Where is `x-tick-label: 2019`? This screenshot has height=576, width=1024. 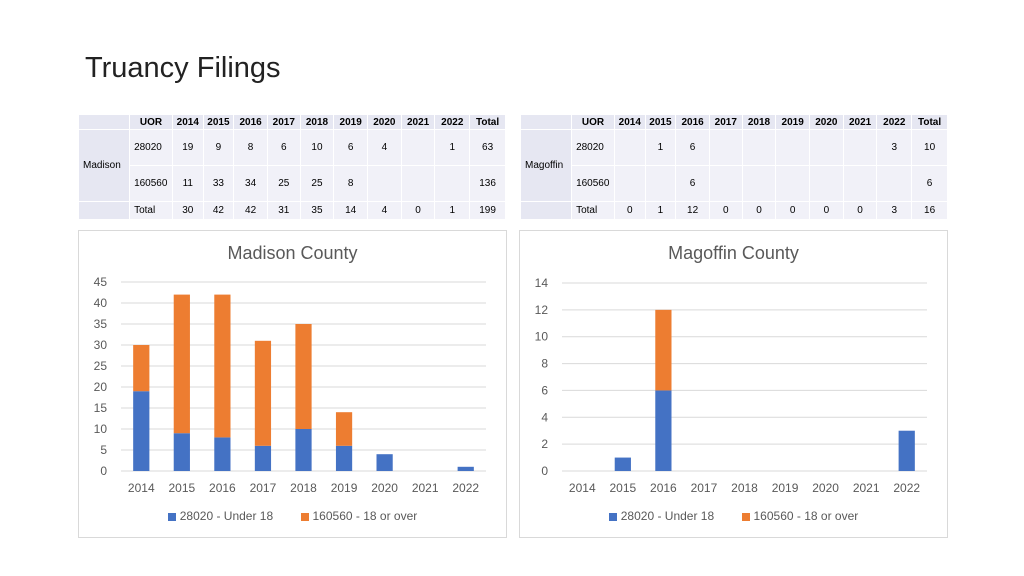
x-tick-label: 2019 is located at coordinates (785, 488).